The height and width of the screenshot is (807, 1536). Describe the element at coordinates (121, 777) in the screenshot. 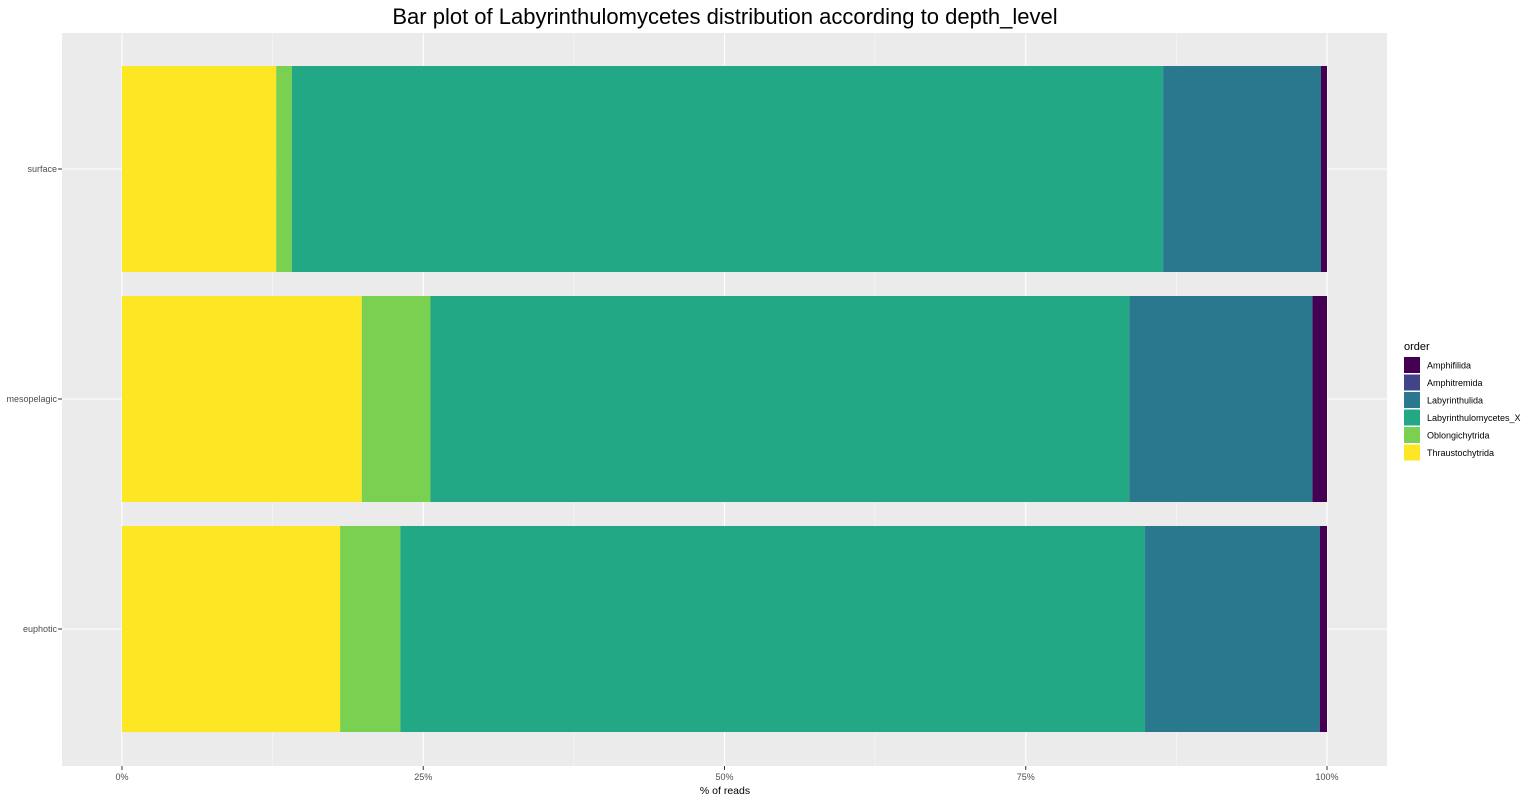

I see `x-tick-label: 0%` at that location.